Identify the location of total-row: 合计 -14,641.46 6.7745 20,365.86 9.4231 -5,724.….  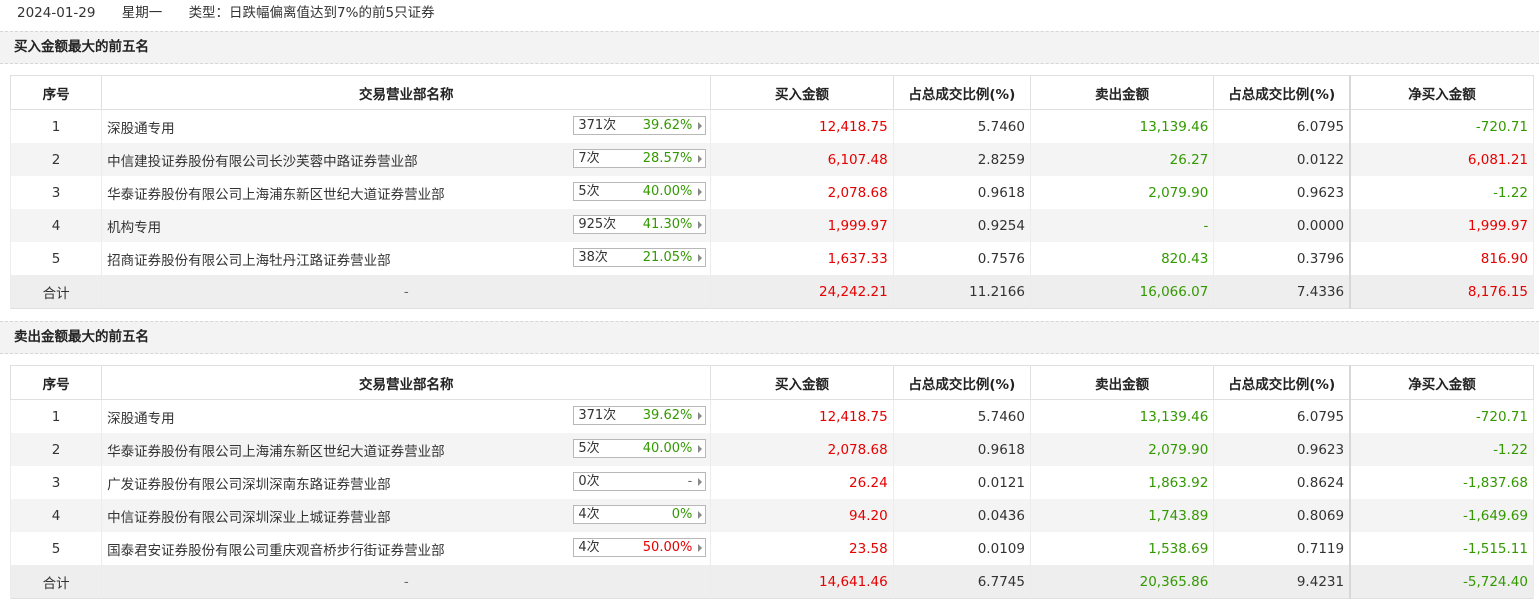
(772, 582).